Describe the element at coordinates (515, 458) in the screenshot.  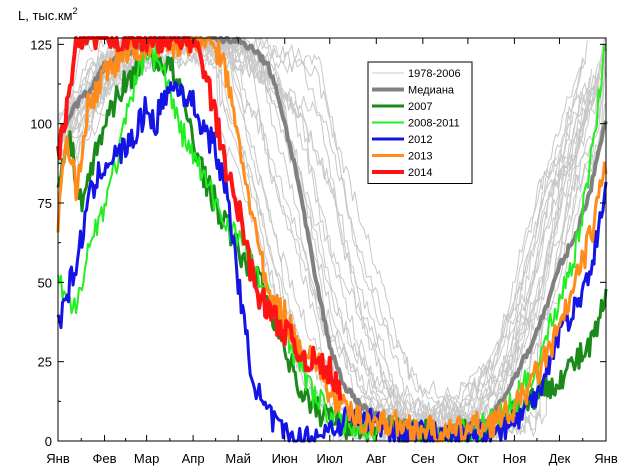
I see `x-tick-label: Ноя` at that location.